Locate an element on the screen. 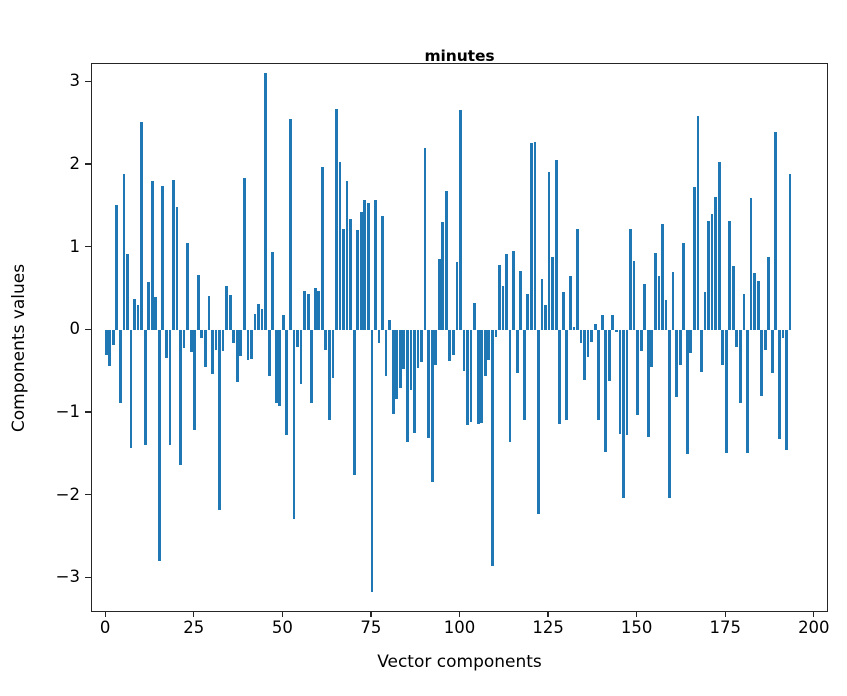 This screenshot has height=696, width=847. y-tick-label: −2 is located at coordinates (67, 494).